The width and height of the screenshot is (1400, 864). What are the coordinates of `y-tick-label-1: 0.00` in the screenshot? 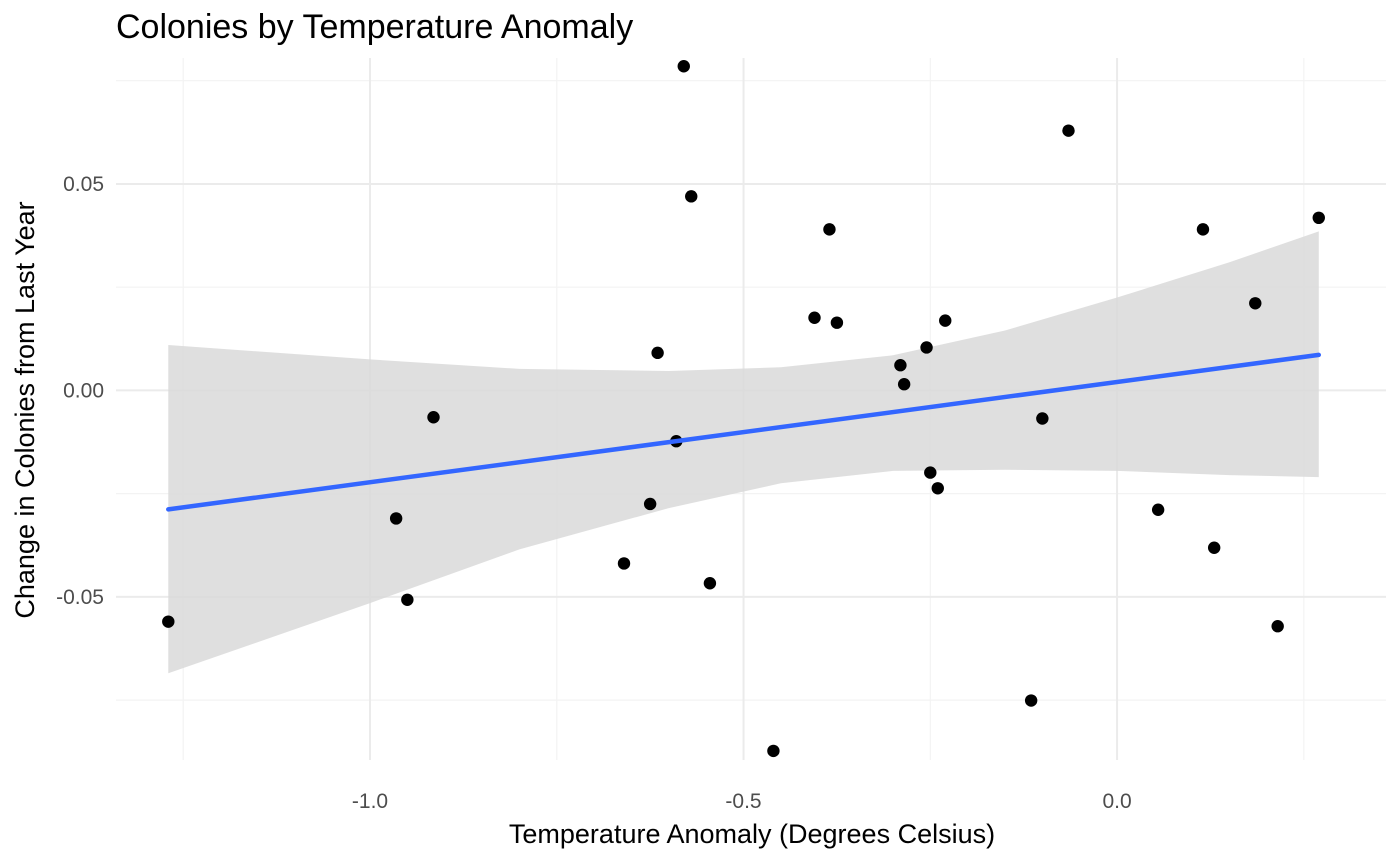 It's located at (83, 390).